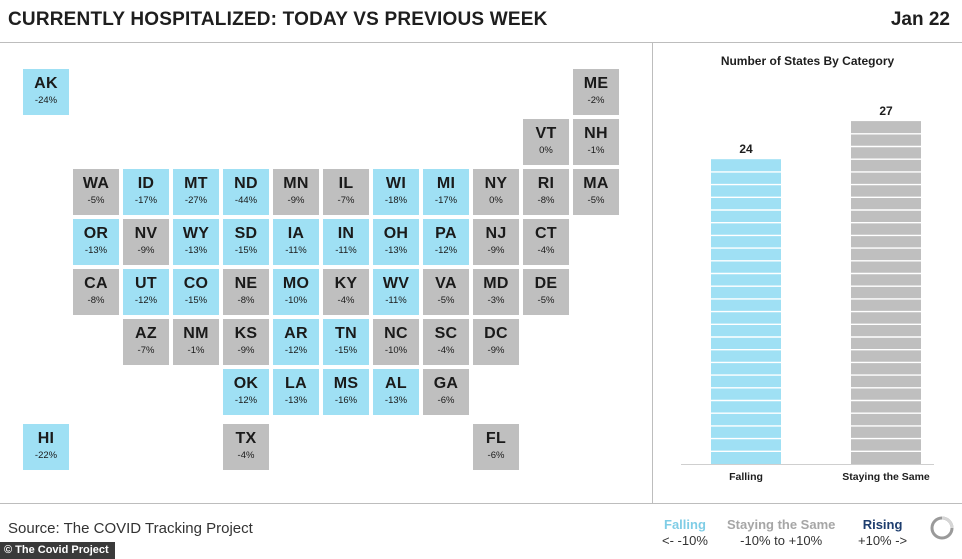 This screenshot has height=559, width=962. What do you see at coordinates (296, 183) in the screenshot?
I see `state-abbr: MN` at bounding box center [296, 183].